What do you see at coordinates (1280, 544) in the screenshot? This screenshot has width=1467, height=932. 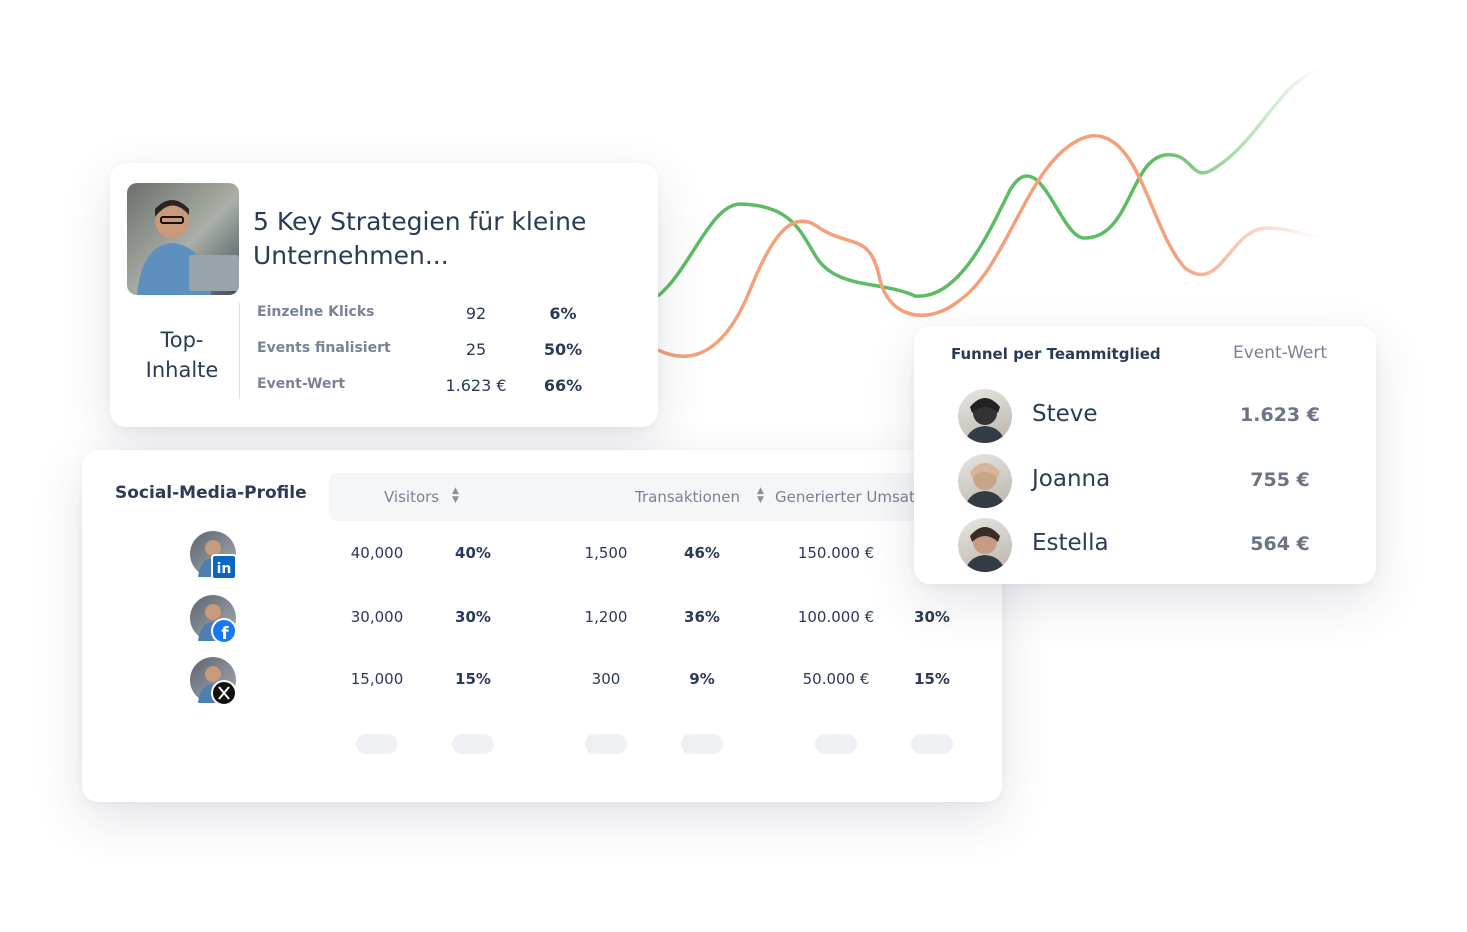 I see `member-value: 564 €` at bounding box center [1280, 544].